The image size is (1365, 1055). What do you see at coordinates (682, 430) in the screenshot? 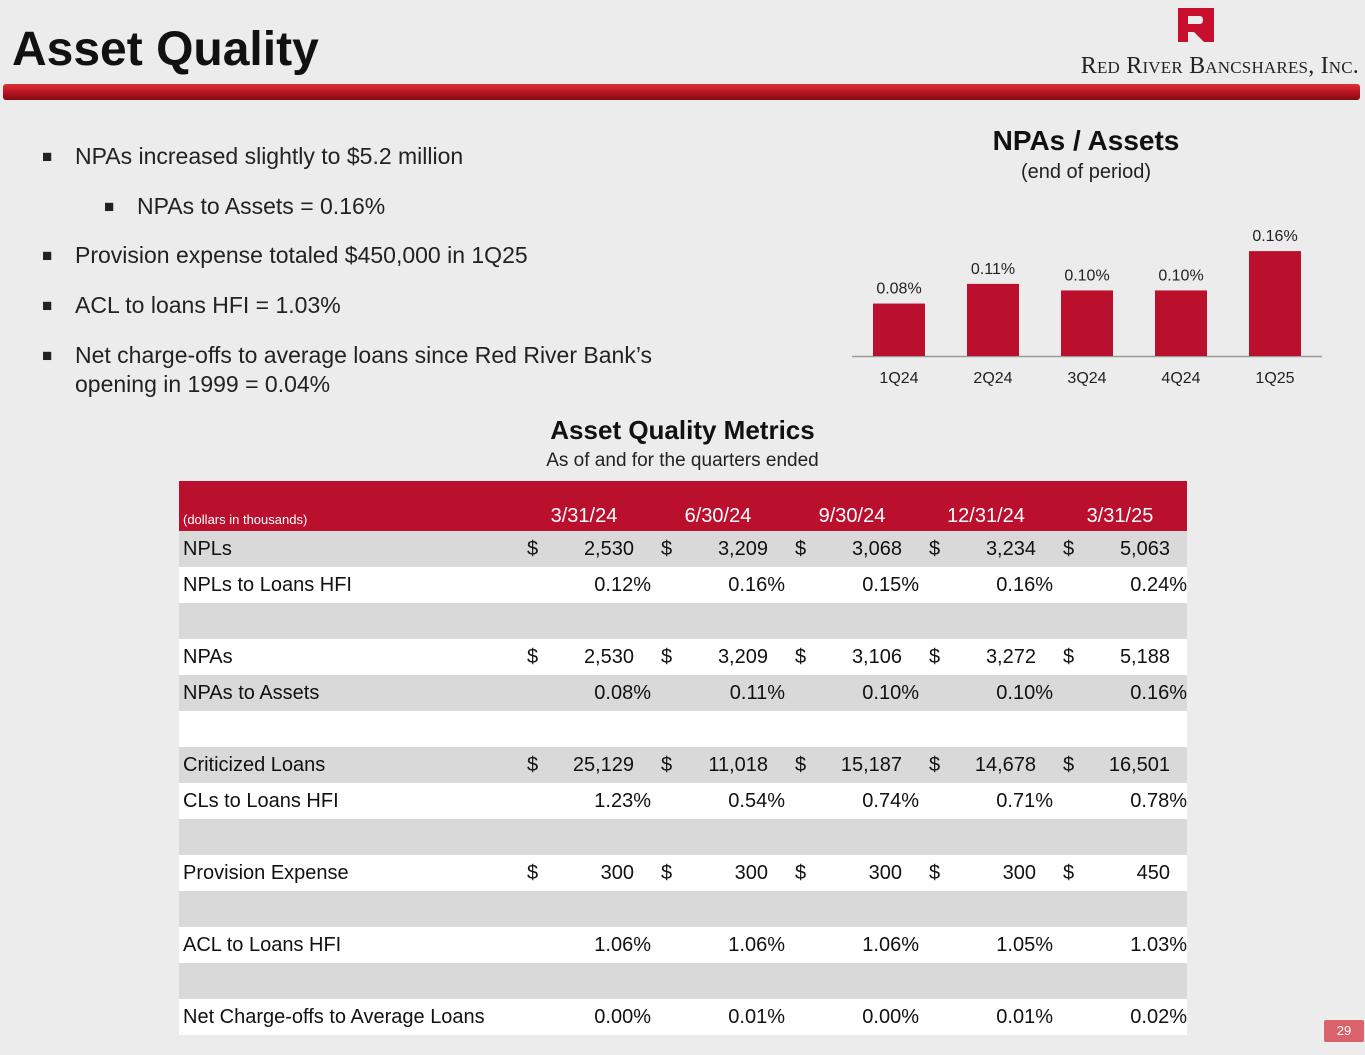
I see `table-title: Asset Quality Metrics` at bounding box center [682, 430].